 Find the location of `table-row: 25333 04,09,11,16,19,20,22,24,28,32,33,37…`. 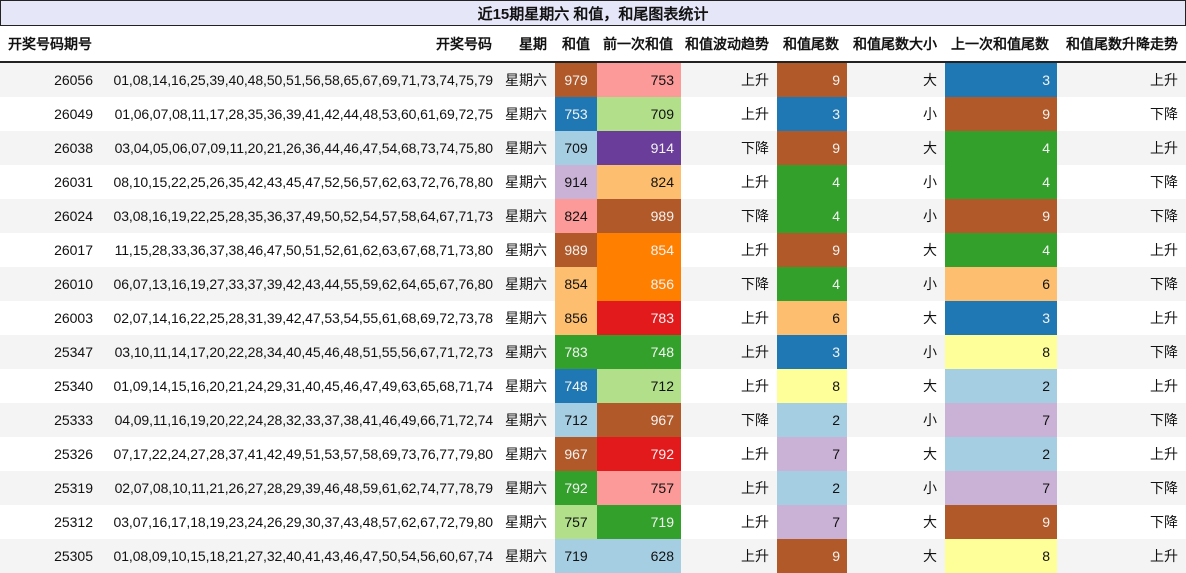

table-row: 25333 04,09,11,16,19,20,22,24,28,32,33,37… is located at coordinates (593, 420).